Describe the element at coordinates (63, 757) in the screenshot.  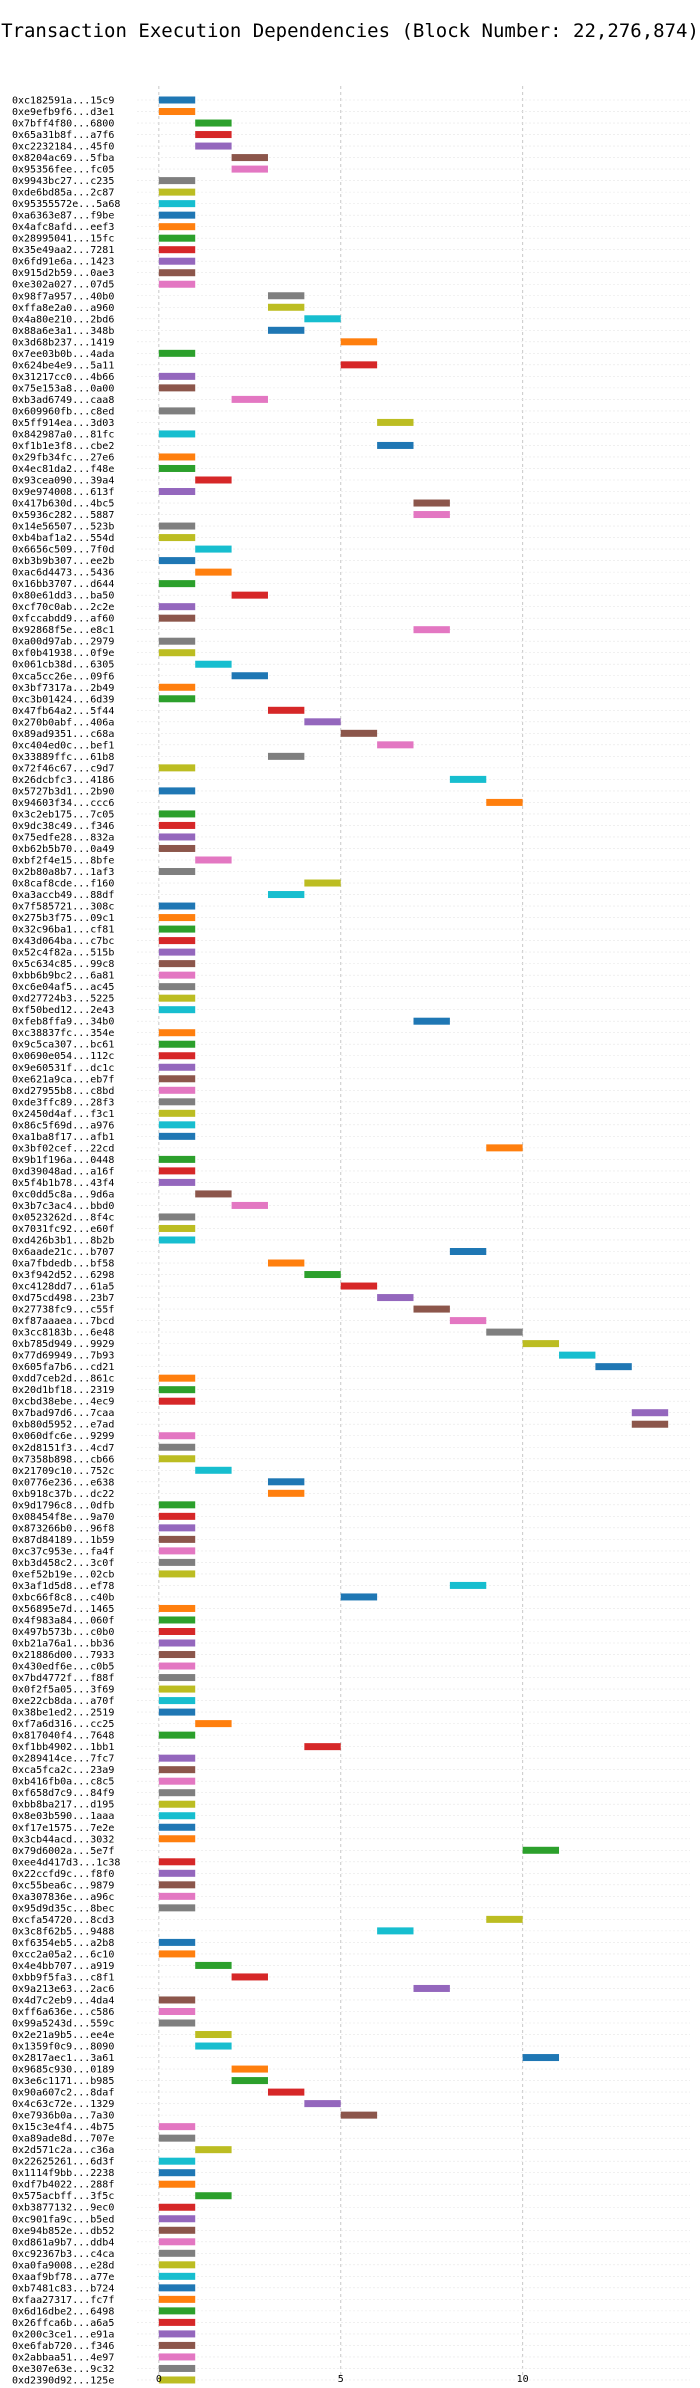
I see `y-tick-label: 0x33889ffc...61b8` at that location.